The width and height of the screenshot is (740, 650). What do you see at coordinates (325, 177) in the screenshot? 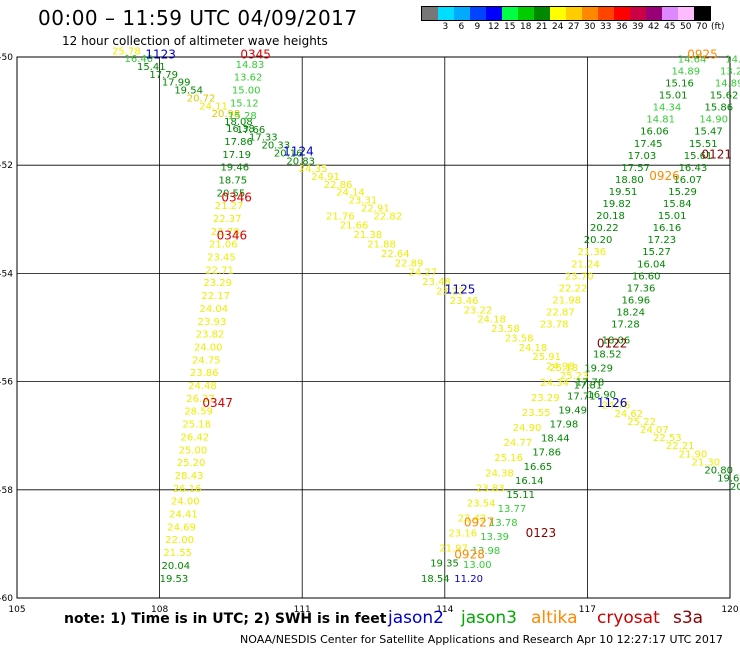
I see `swh-value: 24.91` at bounding box center [325, 177].